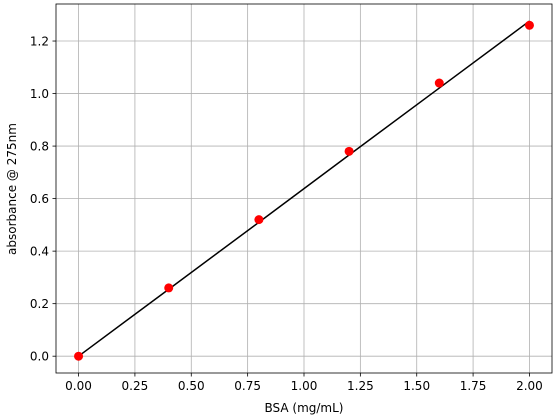 The image size is (558, 415). I want to click on x-tick-label: 0.25, so click(135, 386).